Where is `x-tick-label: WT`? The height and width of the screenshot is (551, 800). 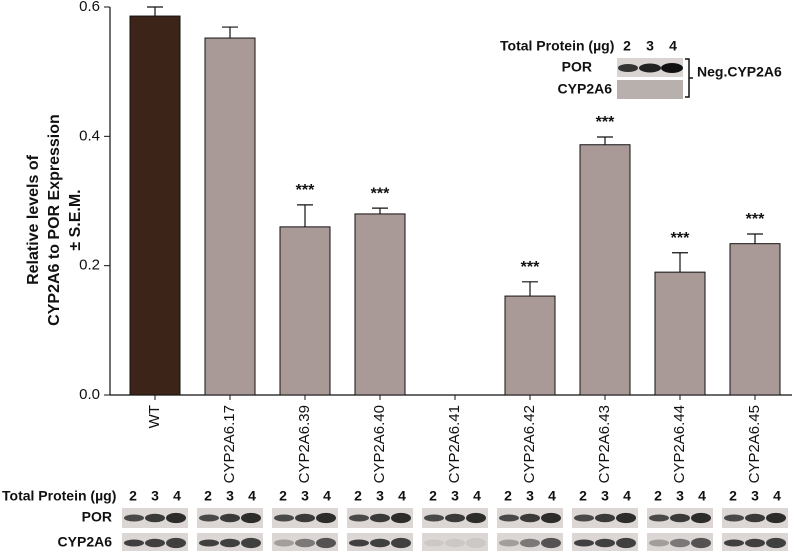 x-tick-label: WT is located at coordinates (154, 416).